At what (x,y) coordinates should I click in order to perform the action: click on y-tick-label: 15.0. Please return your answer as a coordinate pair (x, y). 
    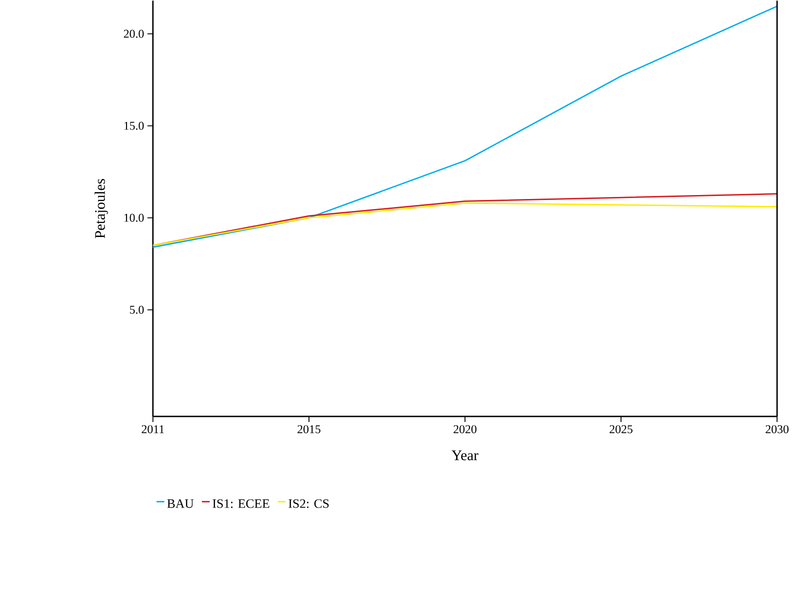
    Looking at the image, I should click on (134, 126).